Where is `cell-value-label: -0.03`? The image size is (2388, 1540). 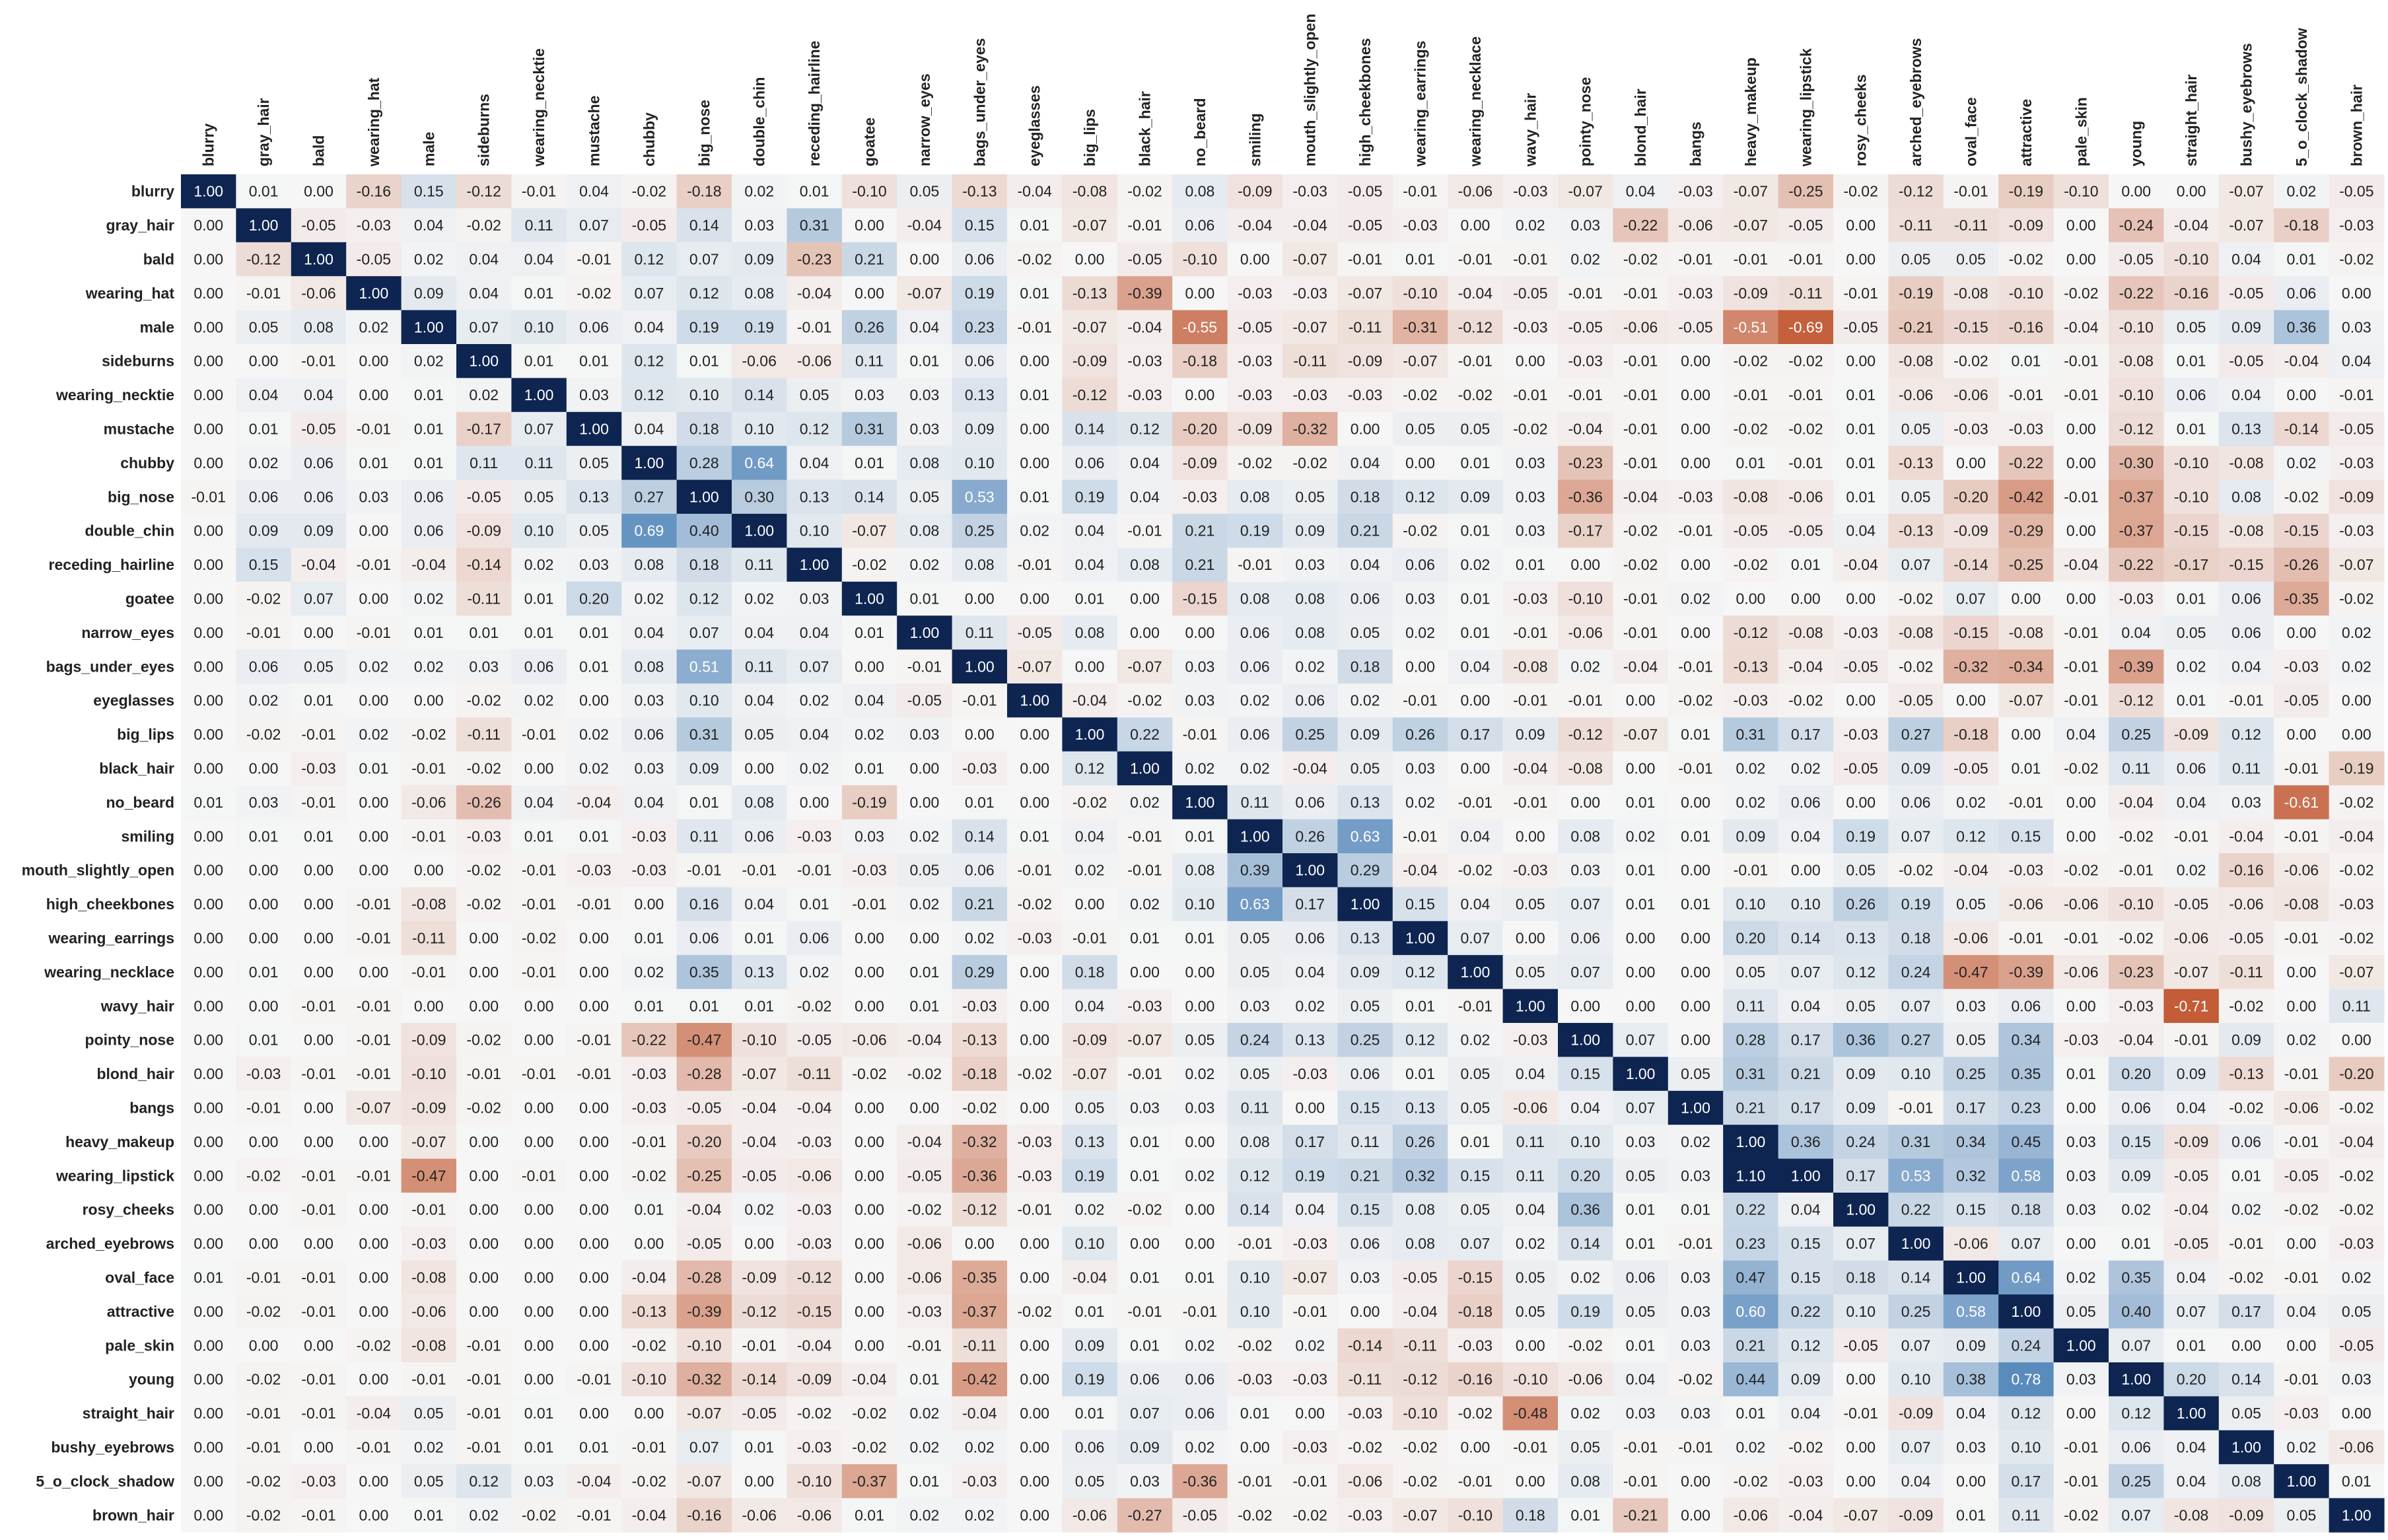 cell-value-label: -0.03 is located at coordinates (1309, 1379).